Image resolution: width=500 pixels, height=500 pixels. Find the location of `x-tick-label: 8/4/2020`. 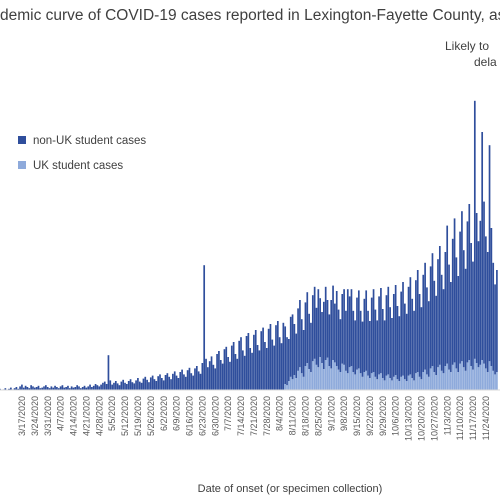

x-tick-label: 8/4/2020 is located at coordinates (280, 413).